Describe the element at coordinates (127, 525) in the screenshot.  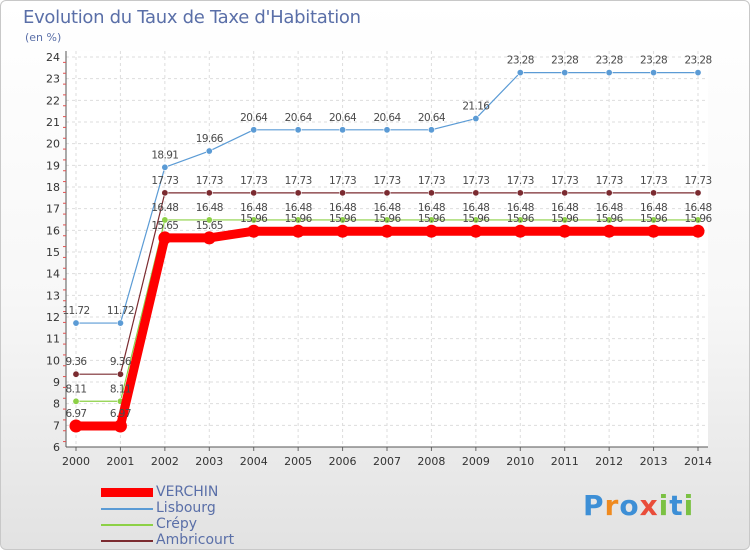
I see `legend-swatch-crepy` at that location.